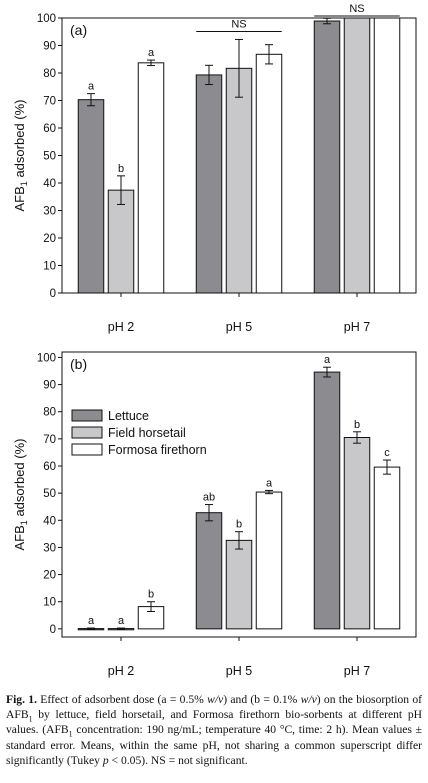 The width and height of the screenshot is (428, 783). What do you see at coordinates (128, 416) in the screenshot?
I see `panel-b-legend-label: Lettuce` at bounding box center [128, 416].